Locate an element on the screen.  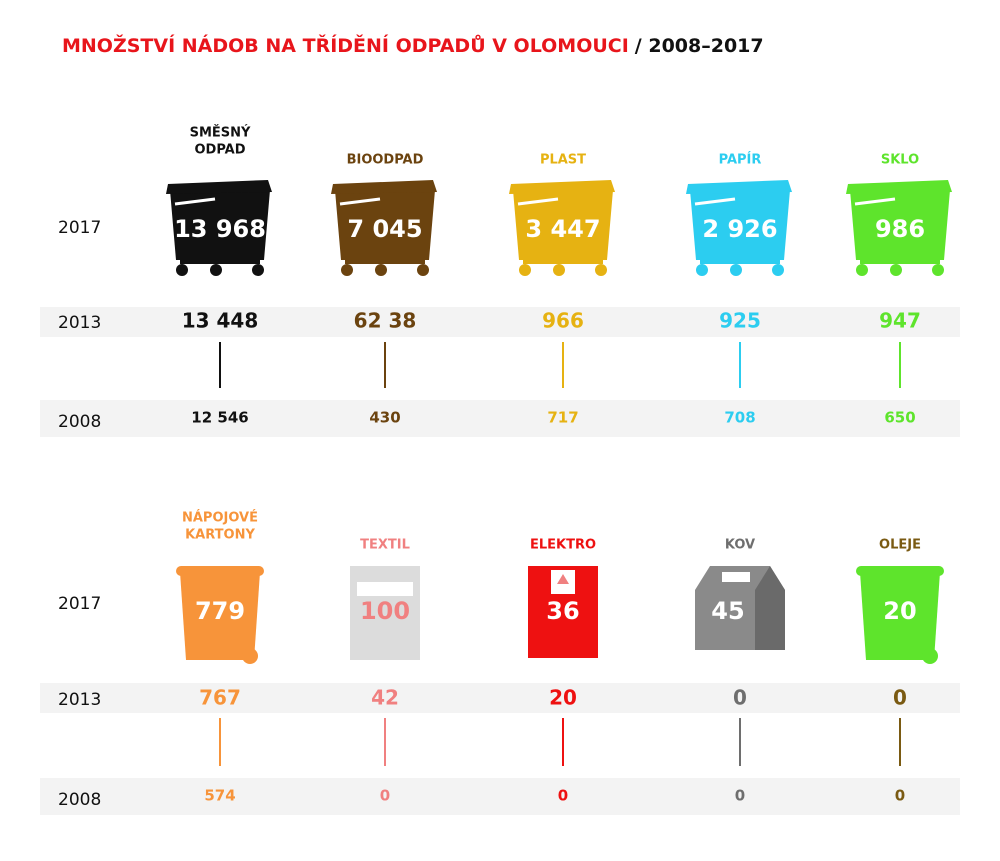
value-2013: 966 is located at coordinates (563, 321).